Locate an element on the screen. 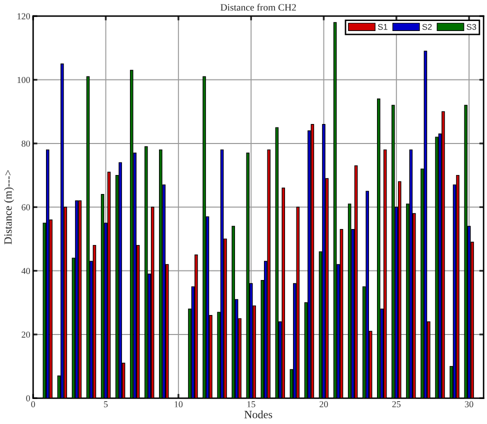 Image resolution: width=487 pixels, height=424 pixels. y-tick-label: 20 is located at coordinates (26, 335).